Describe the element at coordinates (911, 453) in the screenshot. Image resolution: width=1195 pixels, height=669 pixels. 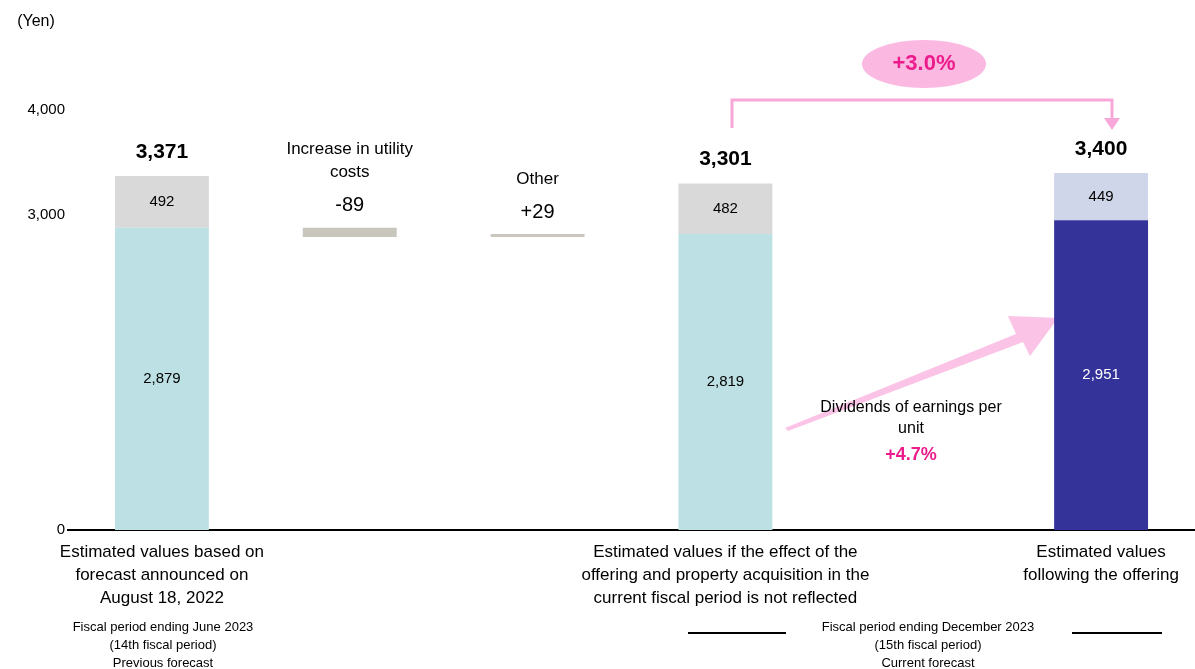
I see `annotation: +4.7%` at that location.